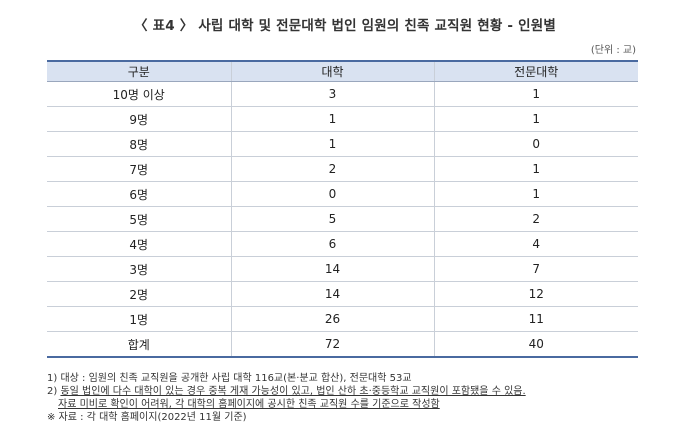 The width and height of the screenshot is (690, 448). Describe the element at coordinates (139, 319) in the screenshot. I see `row-label: 1명` at that location.